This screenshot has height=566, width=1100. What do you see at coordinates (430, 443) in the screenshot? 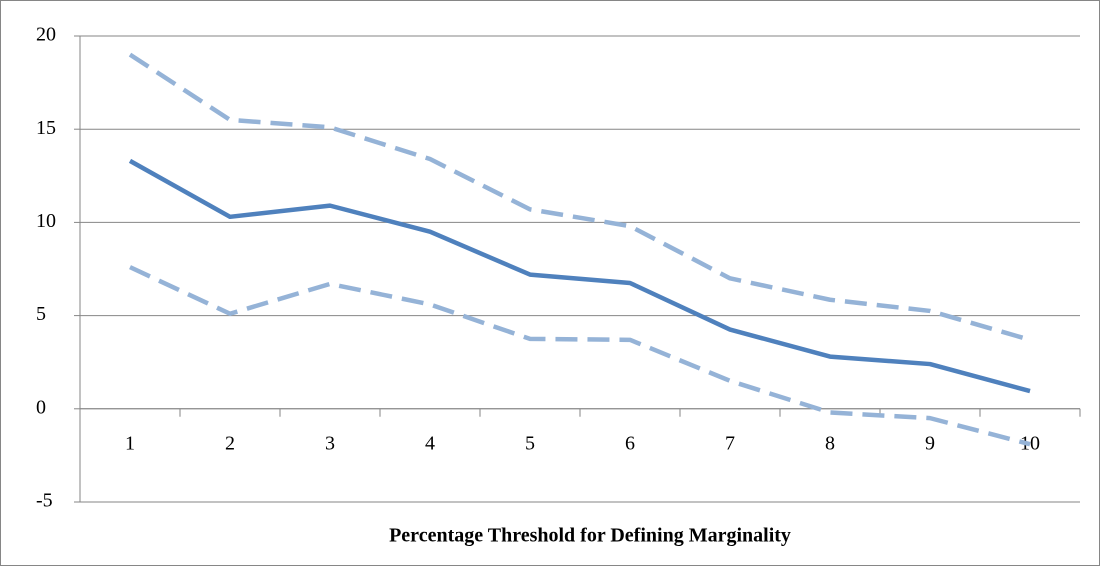
I see `x-tick-label: 4` at bounding box center [430, 443].